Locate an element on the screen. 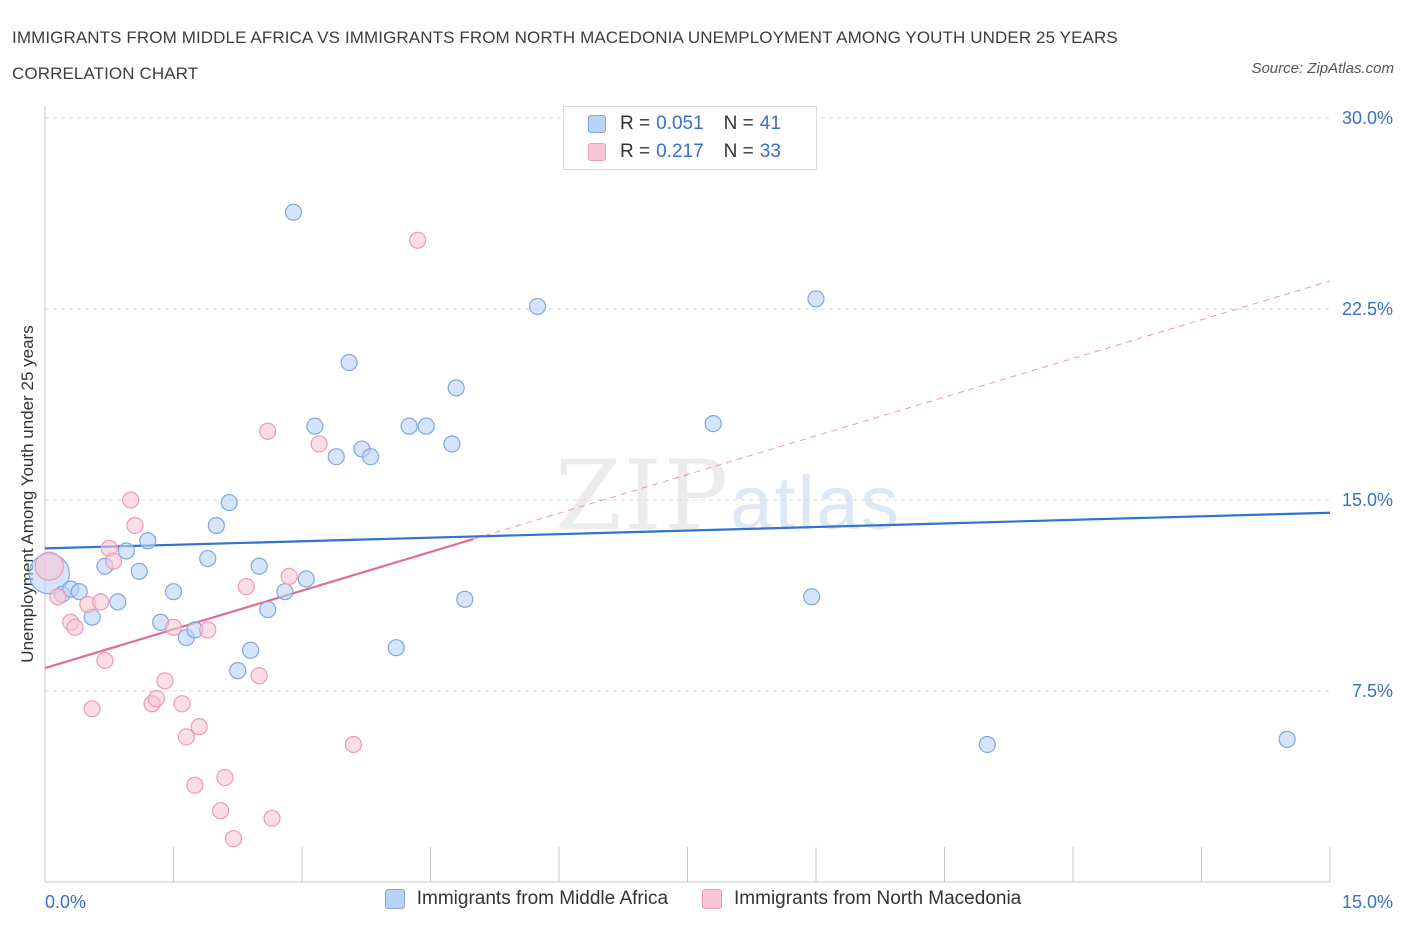  legend-row-north-macedonia: R = 0.217 N = 33 is located at coordinates (687, 152).